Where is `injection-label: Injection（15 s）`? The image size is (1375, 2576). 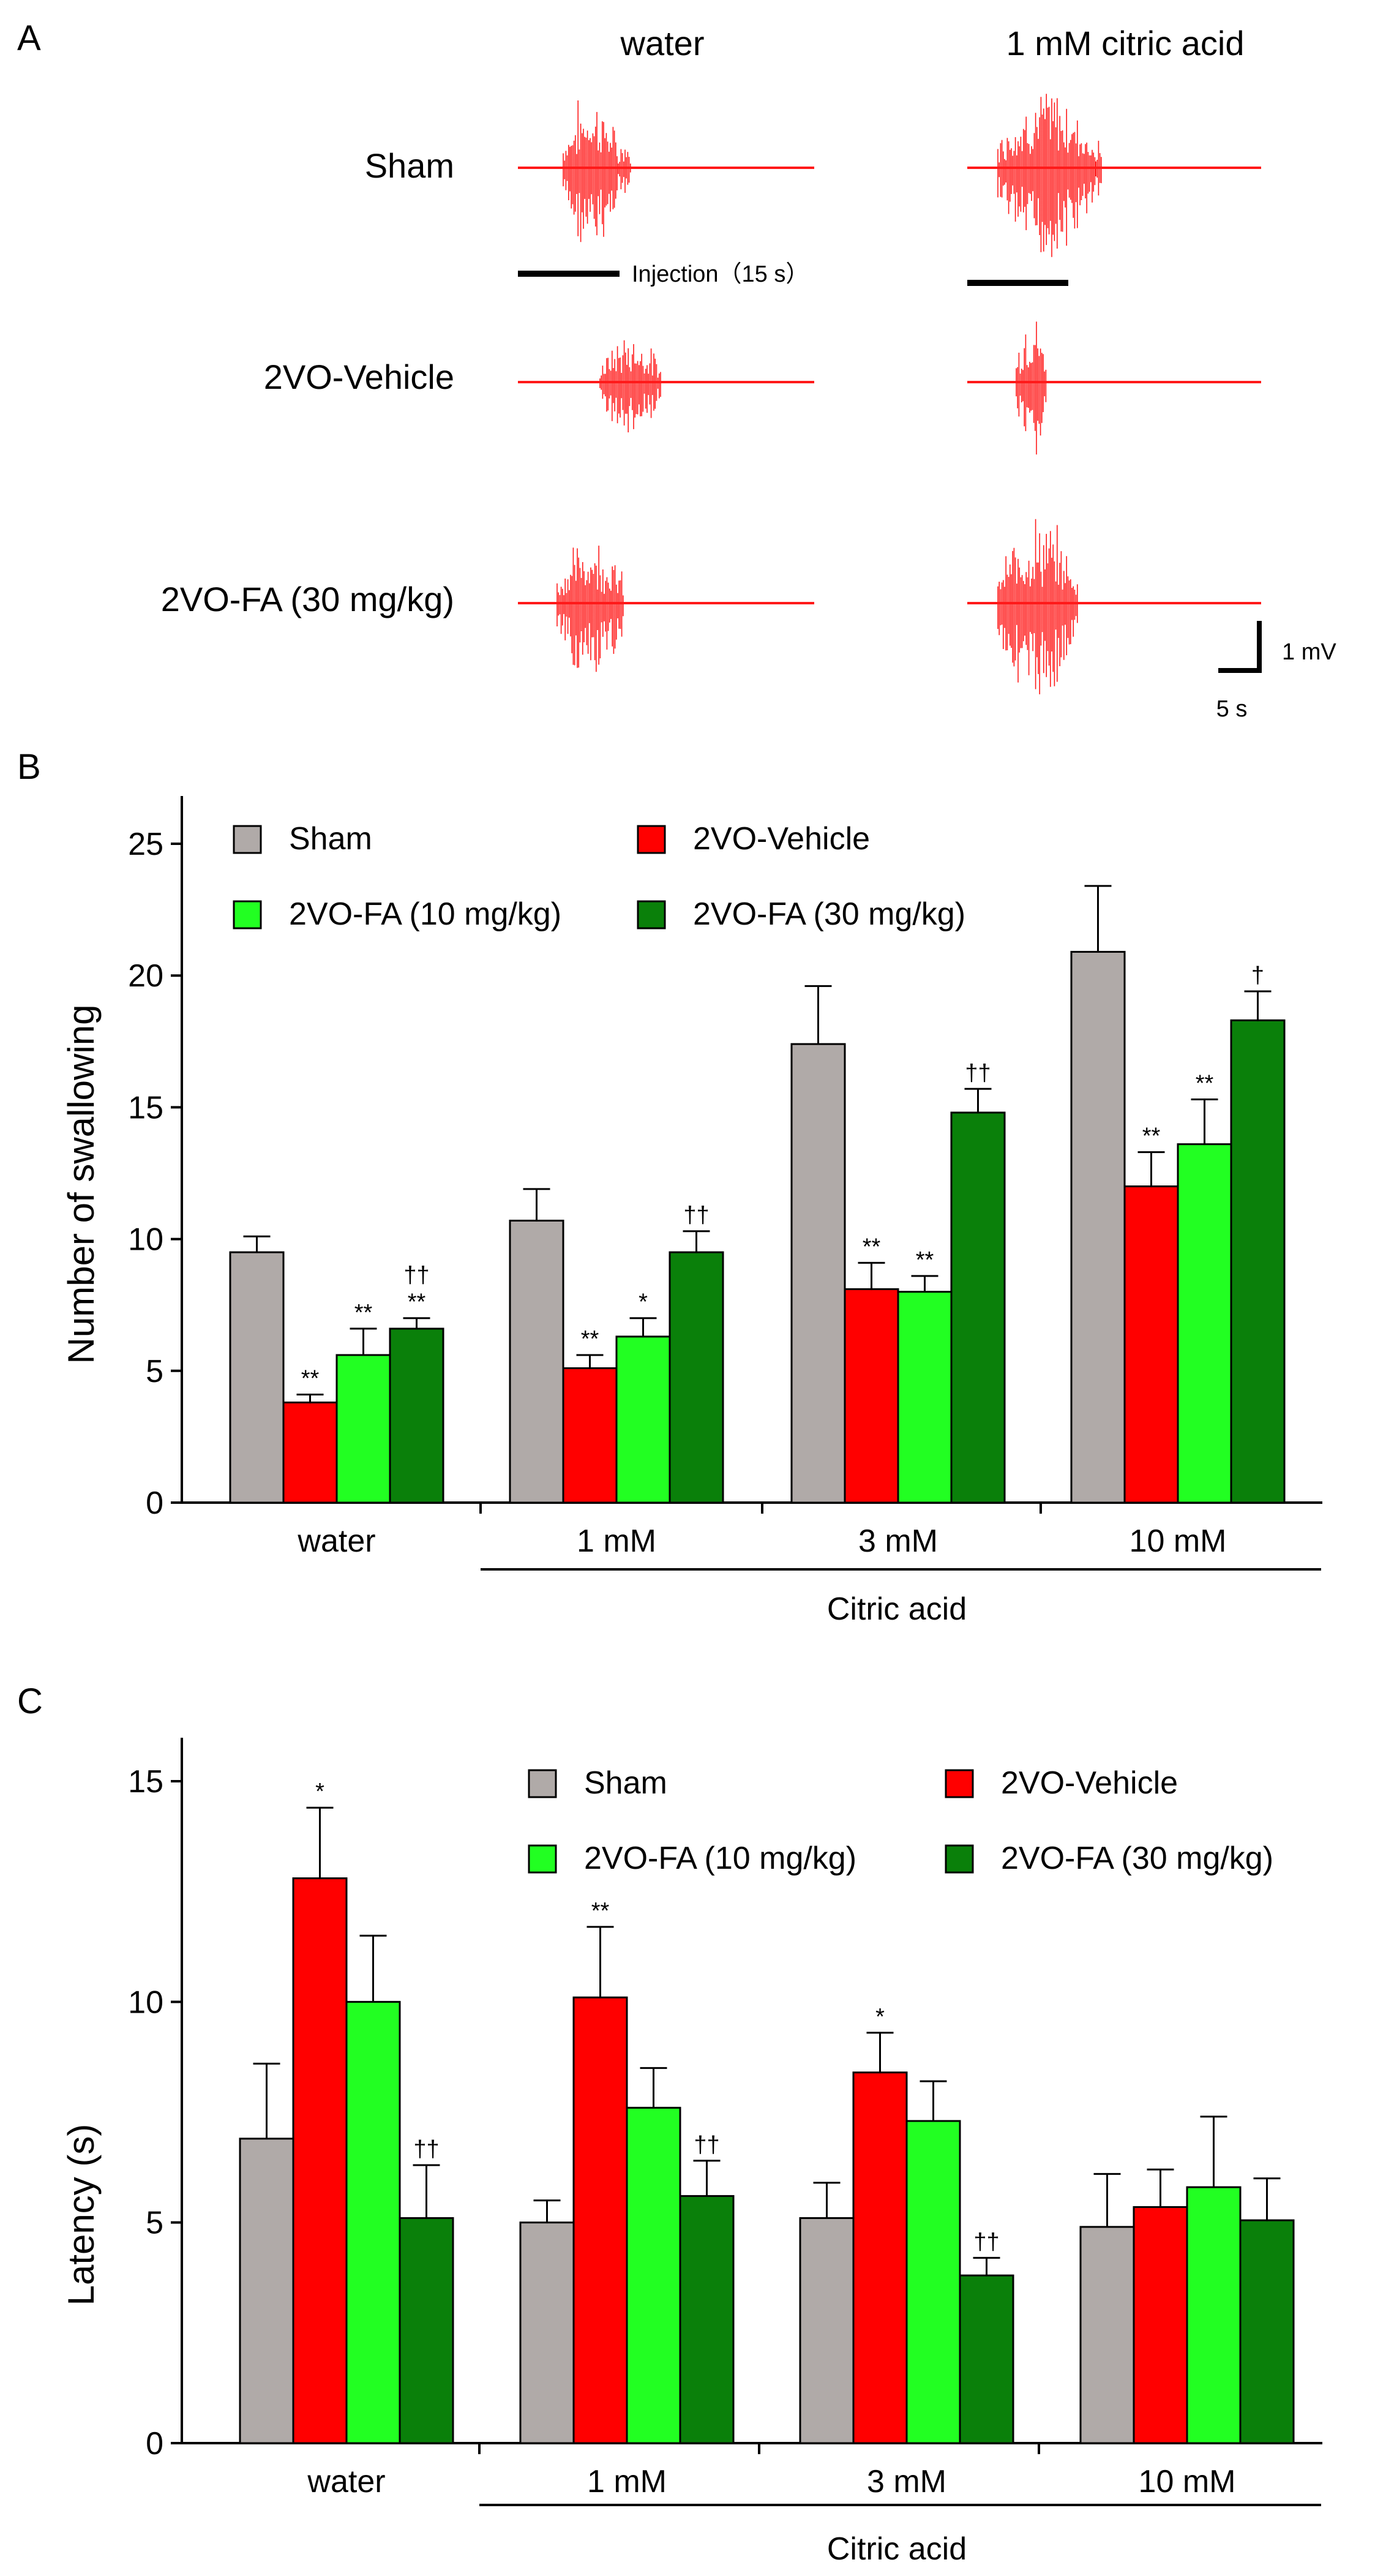
injection-label: Injection（15 s） is located at coordinates (720, 274).